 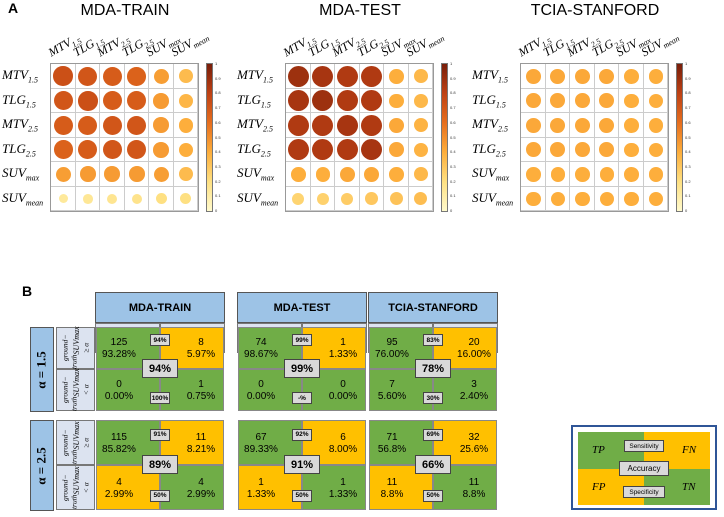 I want to click on heatmap-row-label: SUVmean, so click(x=258, y=198).